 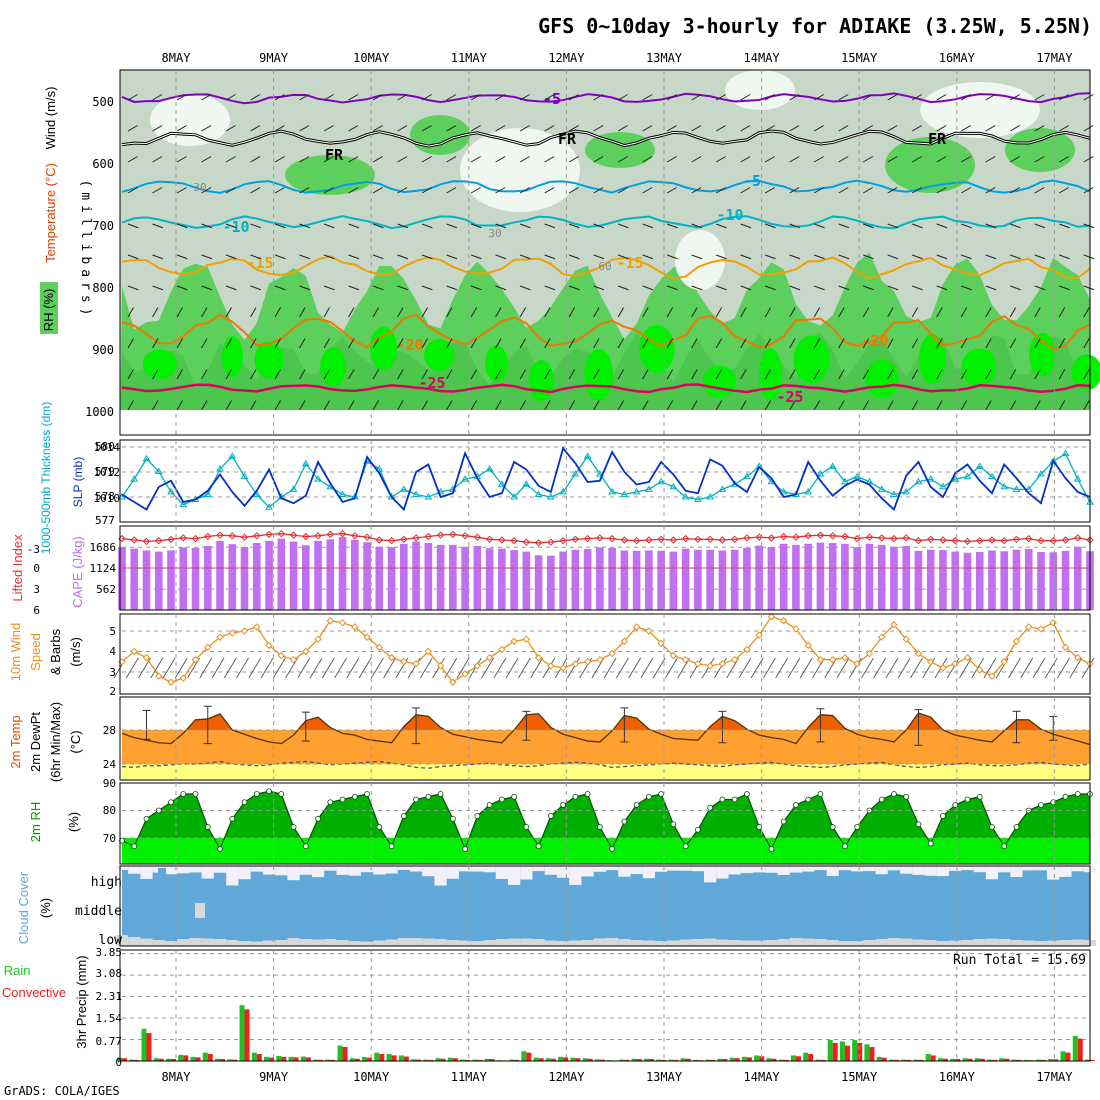 I want to click on rh-moist-patch, so click(x=330, y=175).